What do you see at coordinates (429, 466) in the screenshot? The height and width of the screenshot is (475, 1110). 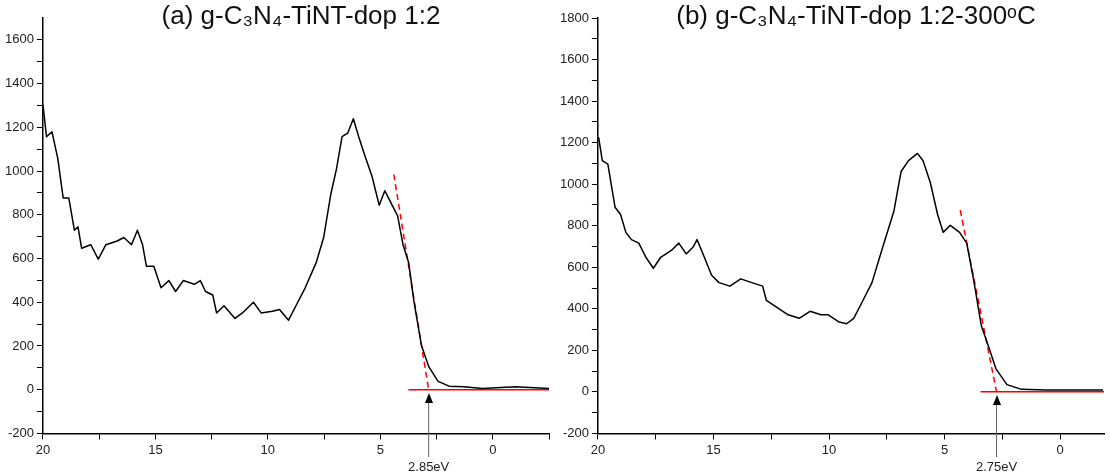 I see `ref-line-label: 2.85eV` at bounding box center [429, 466].